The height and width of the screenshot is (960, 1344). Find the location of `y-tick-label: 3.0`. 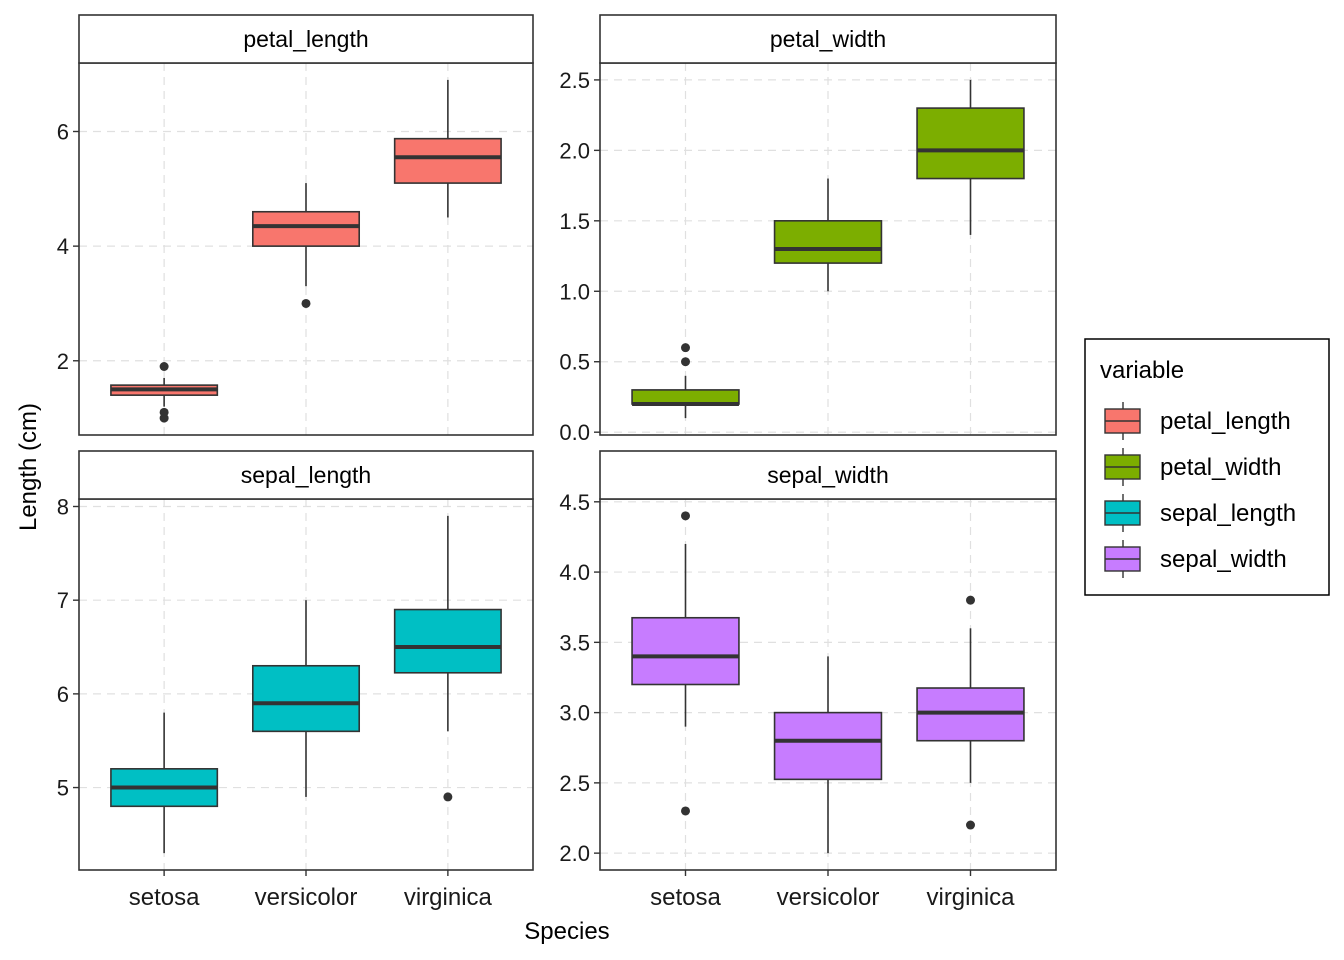

y-tick-label: 3.0 is located at coordinates (574, 713).